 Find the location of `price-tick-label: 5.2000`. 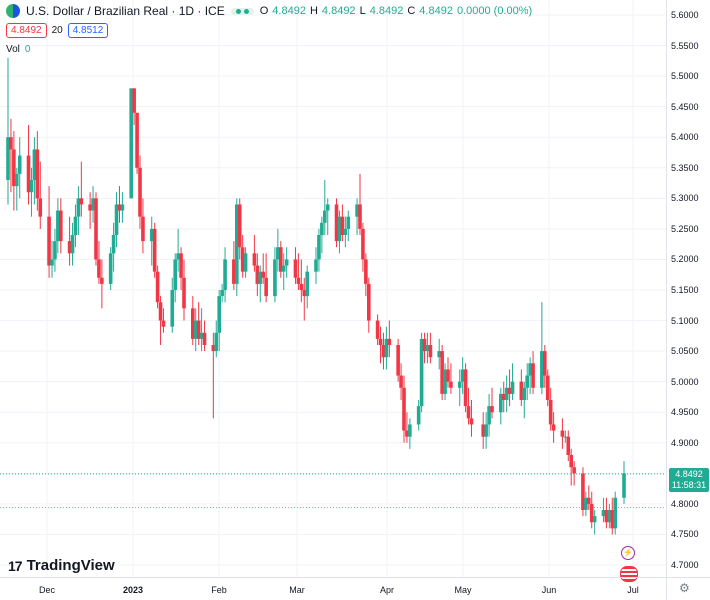

price-tick-label: 5.2000 is located at coordinates (690, 259).